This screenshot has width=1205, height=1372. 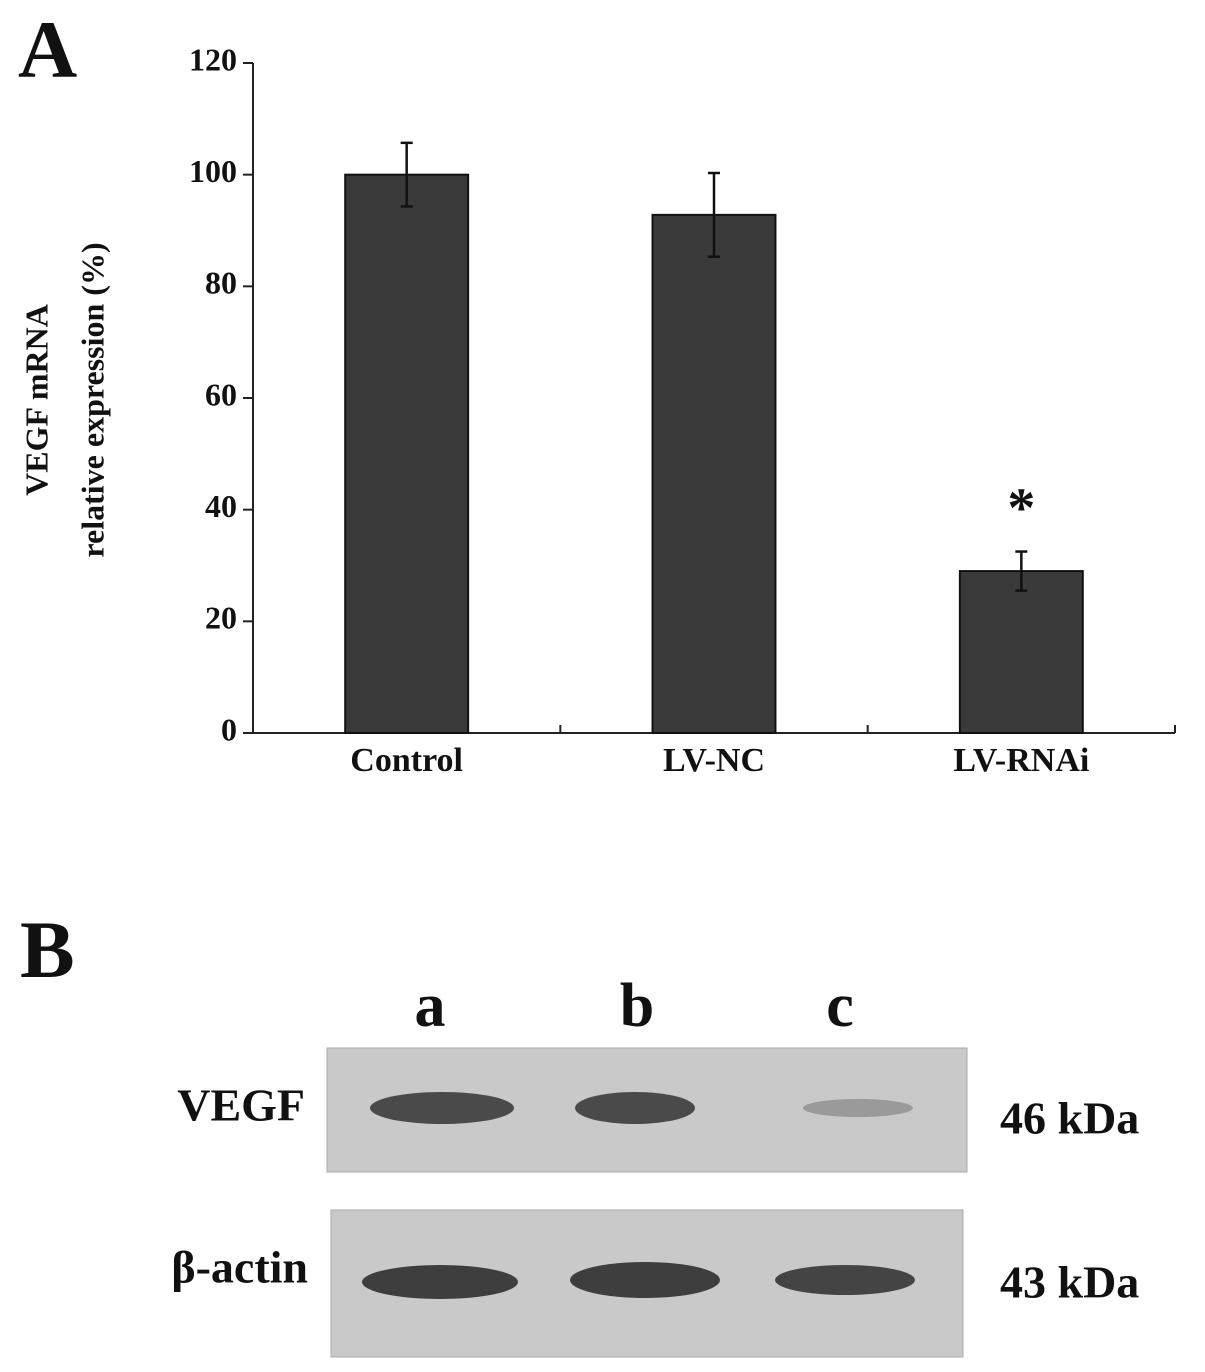 What do you see at coordinates (637, 1006) in the screenshot?
I see `lane-label: b` at bounding box center [637, 1006].